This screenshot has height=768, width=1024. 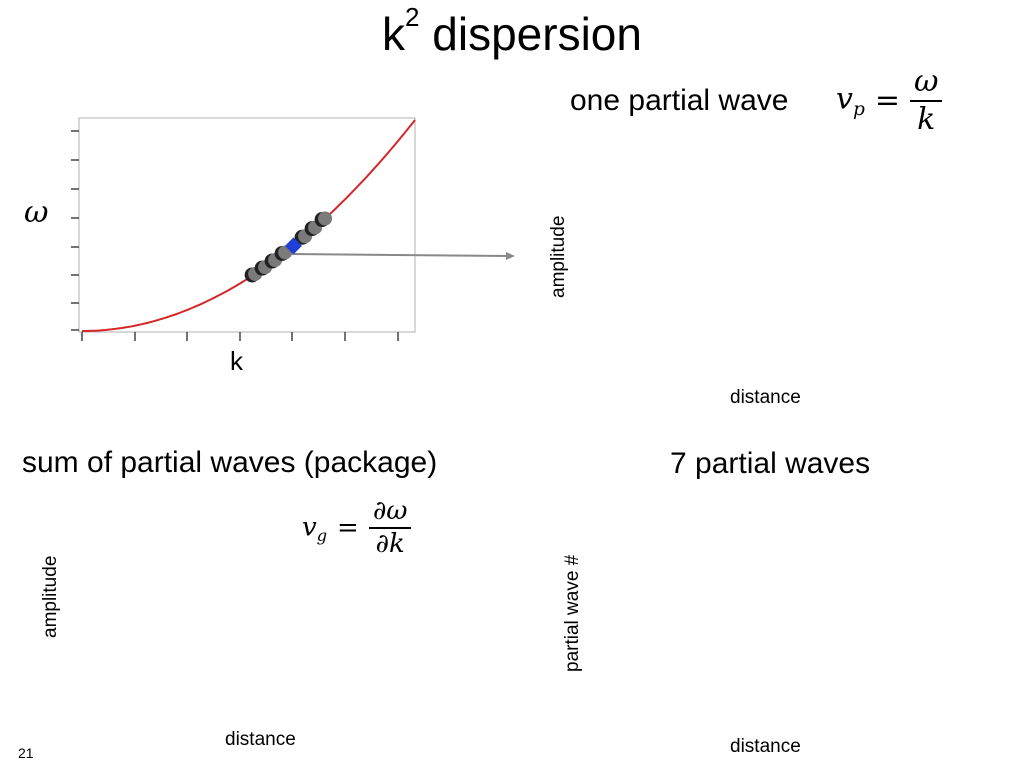 What do you see at coordinates (510, 256) in the screenshot?
I see `arrow-head` at bounding box center [510, 256].